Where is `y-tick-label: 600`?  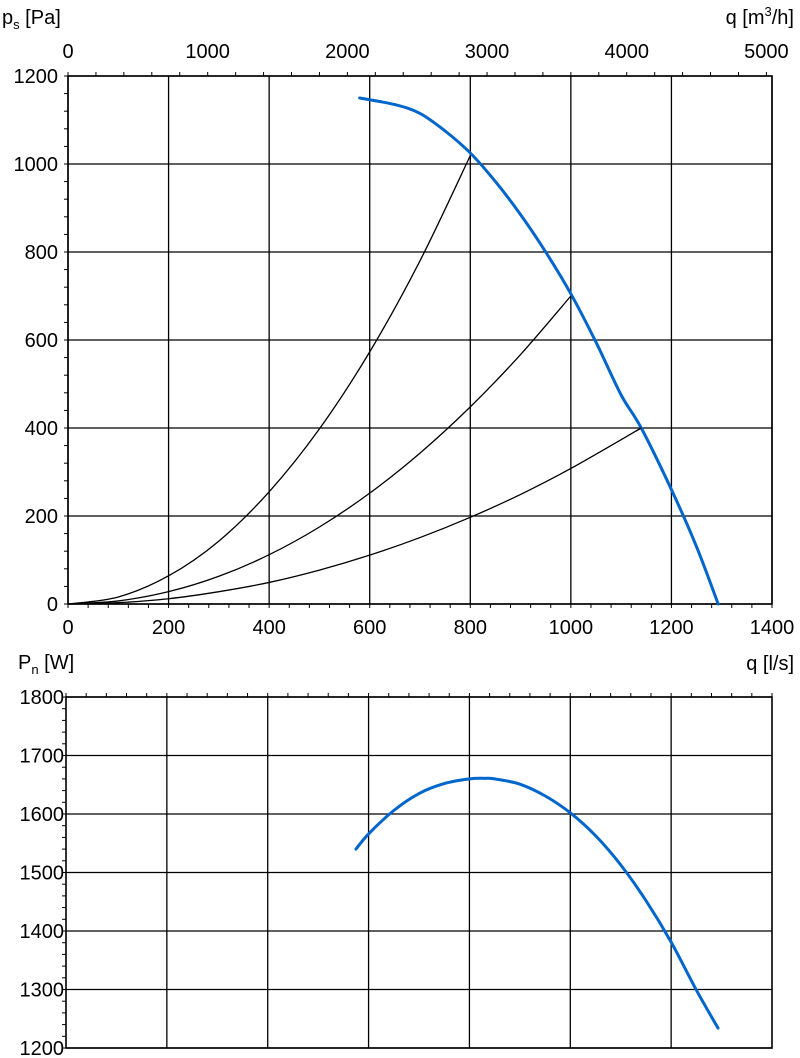
y-tick-label: 600 is located at coordinates (41, 341).